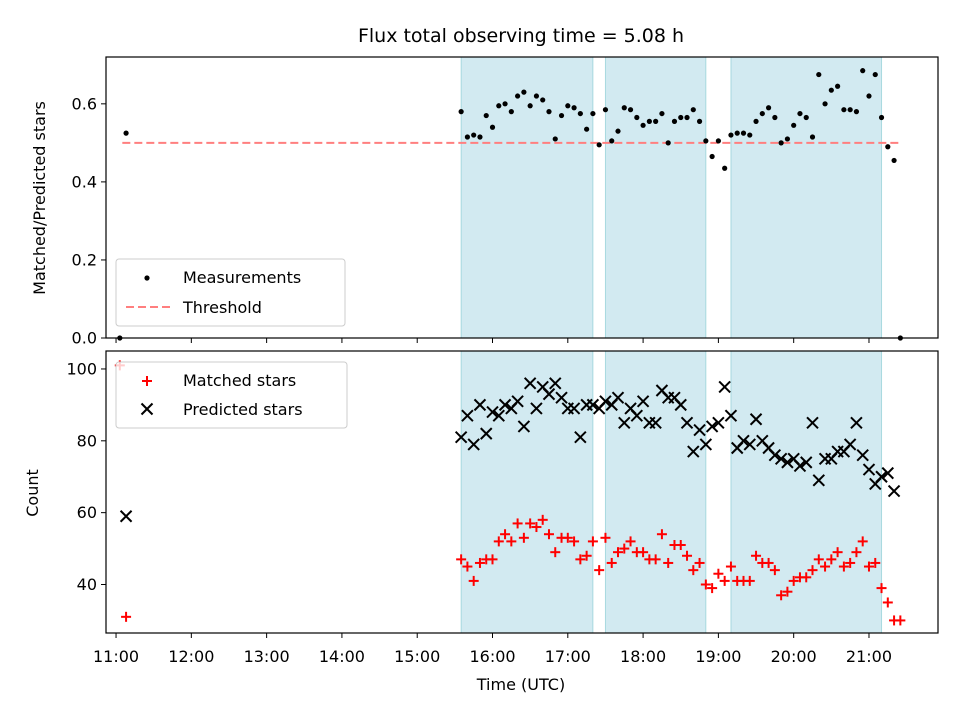 The height and width of the screenshot is (720, 960). Describe the element at coordinates (81, 368) in the screenshot. I see `bottom-ytick-label-4: 100` at that location.